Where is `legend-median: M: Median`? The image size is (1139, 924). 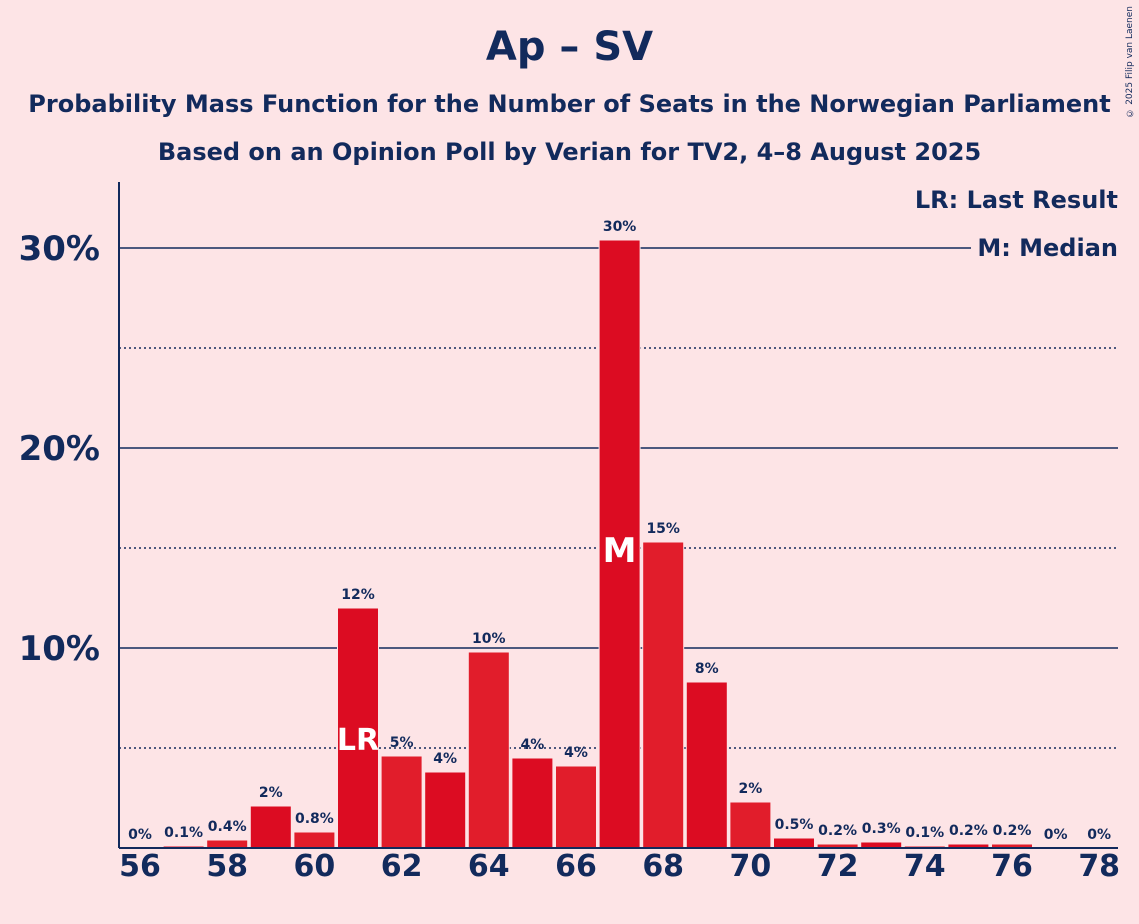
legend-median: M: Median is located at coordinates (1044, 248).